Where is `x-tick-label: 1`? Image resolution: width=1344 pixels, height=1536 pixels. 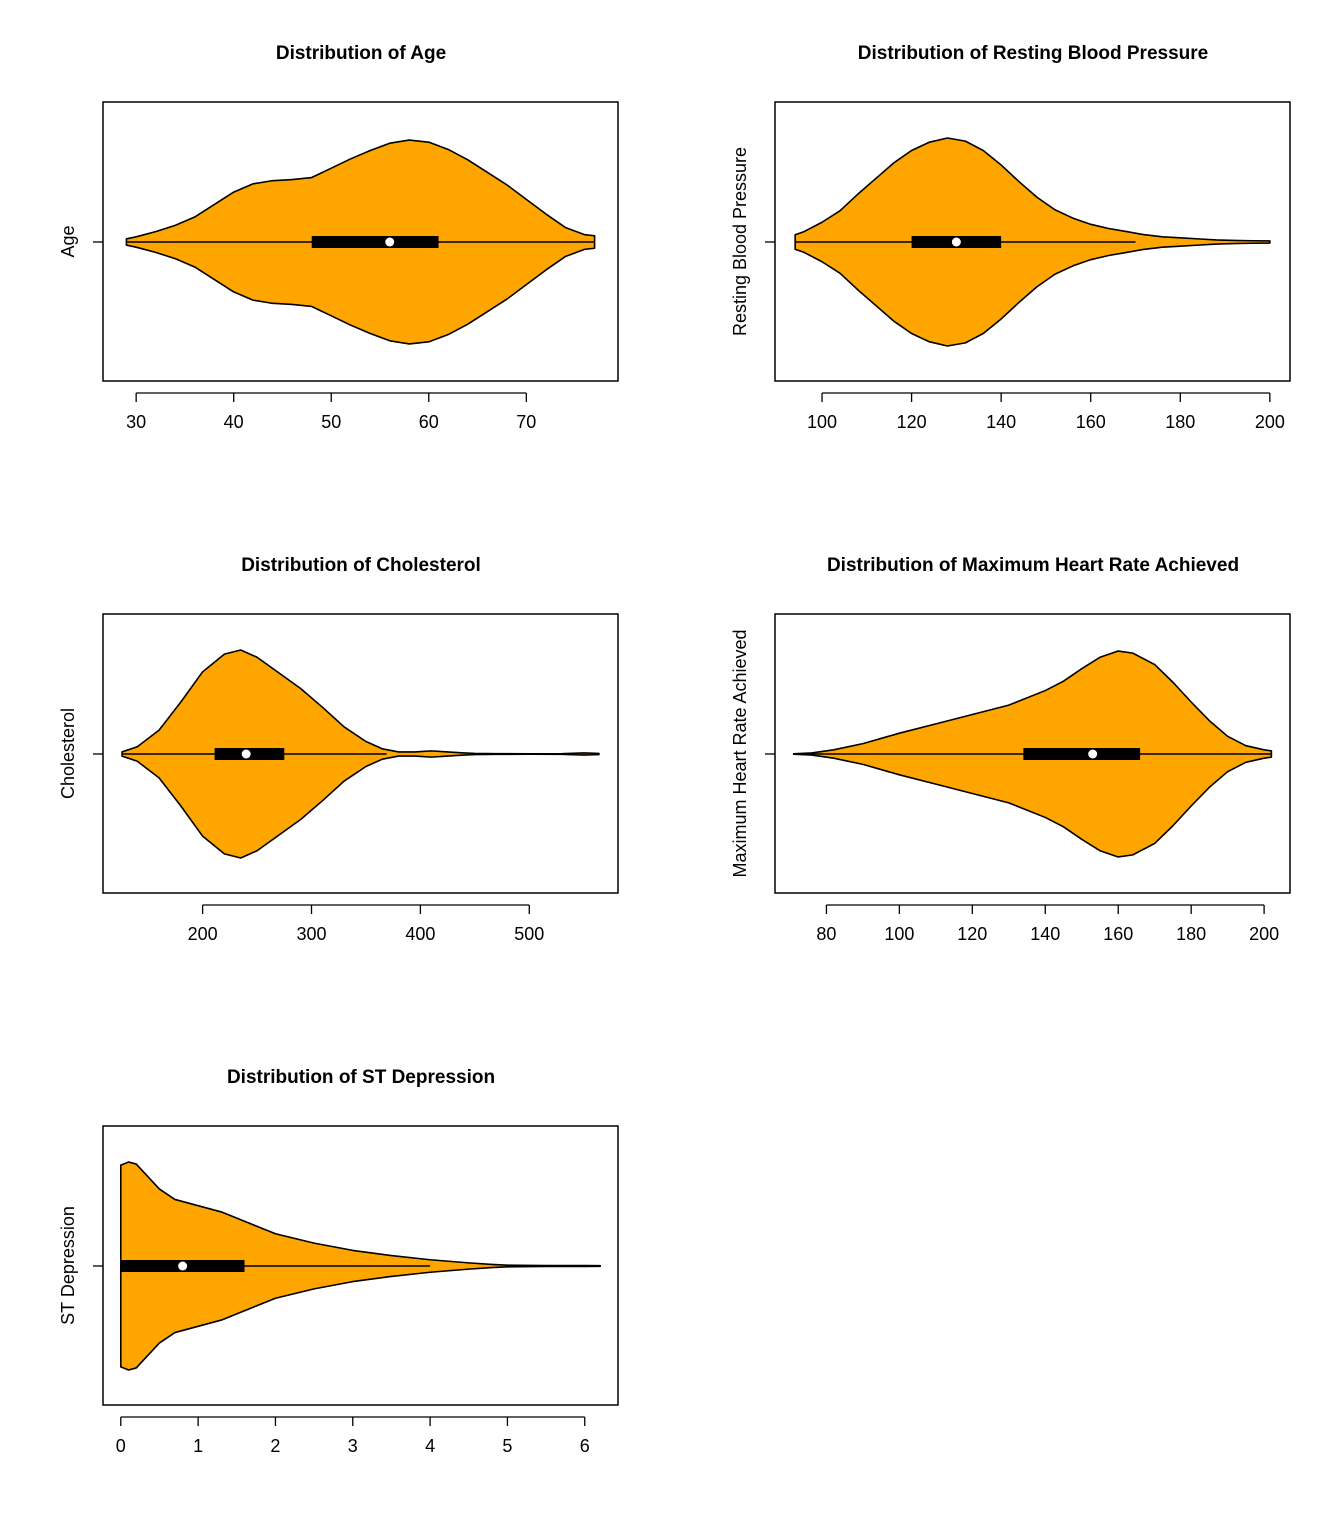
x-tick-label: 1 is located at coordinates (198, 1446).